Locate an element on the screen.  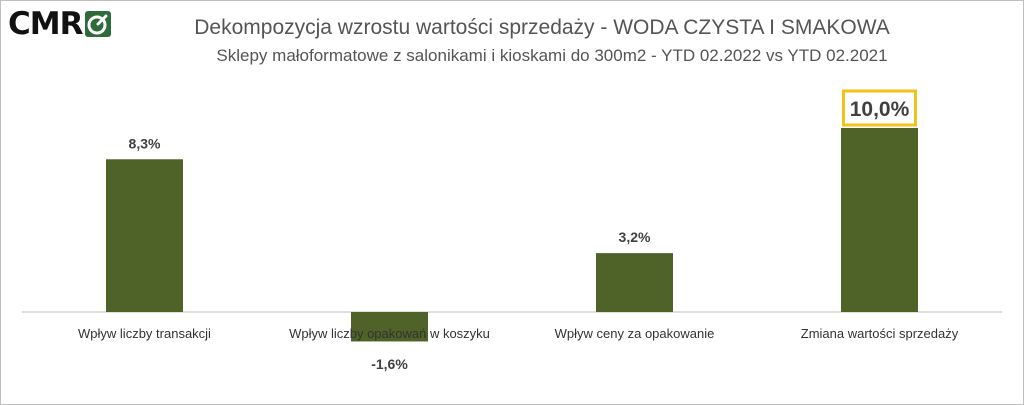
category-label-4: Zmiana wartości sprzedaży is located at coordinates (880, 333).